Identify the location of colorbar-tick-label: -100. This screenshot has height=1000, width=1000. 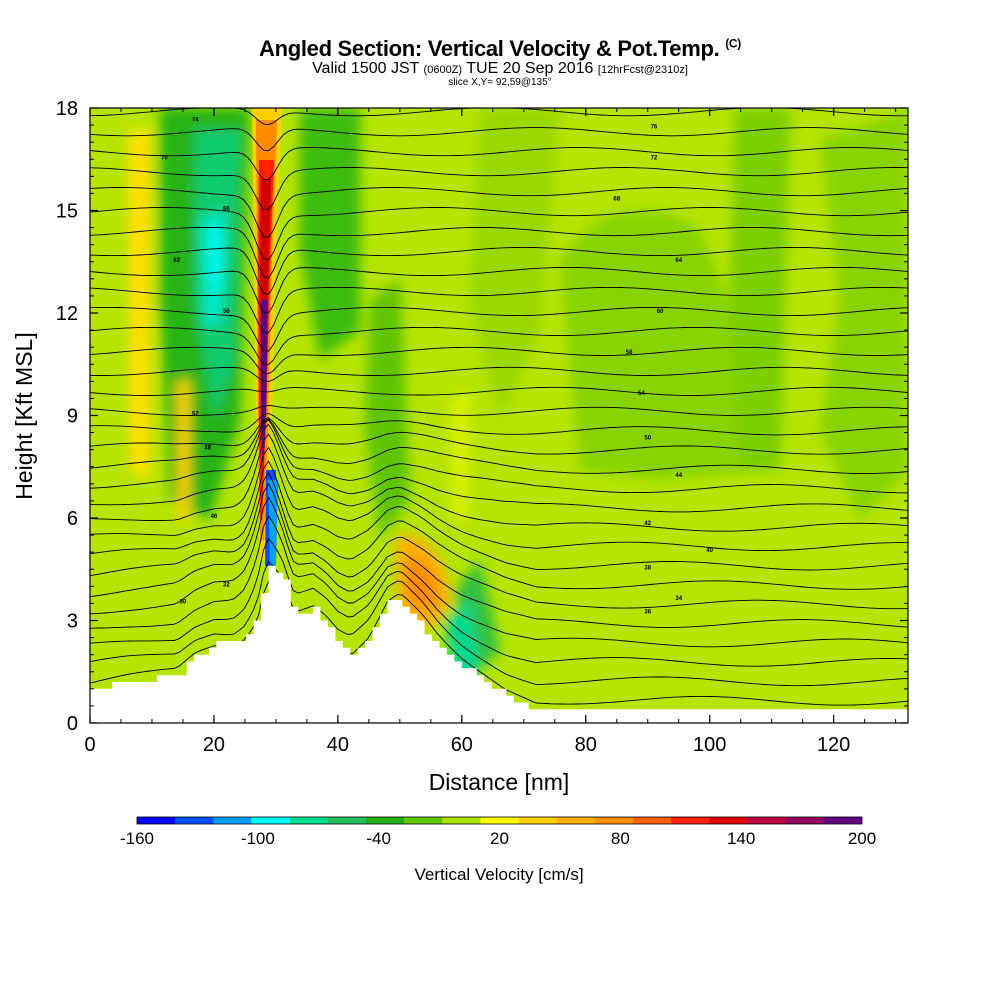
(258, 838).